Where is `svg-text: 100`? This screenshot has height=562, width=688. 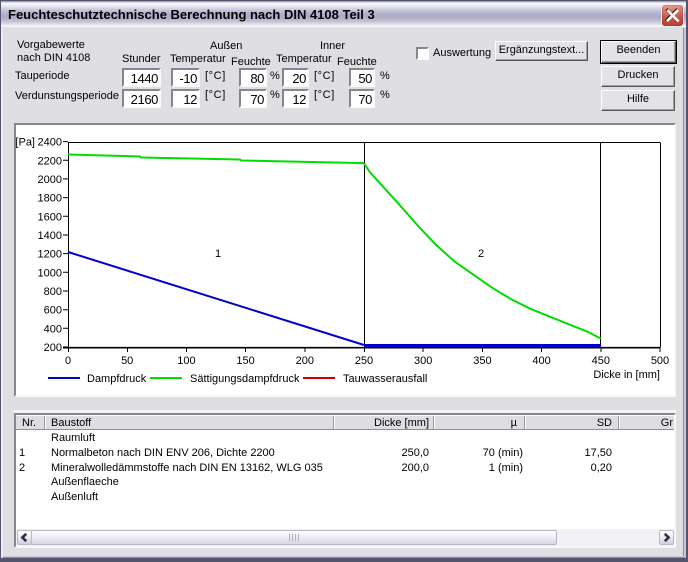
svg-text: 100 is located at coordinates (186, 361).